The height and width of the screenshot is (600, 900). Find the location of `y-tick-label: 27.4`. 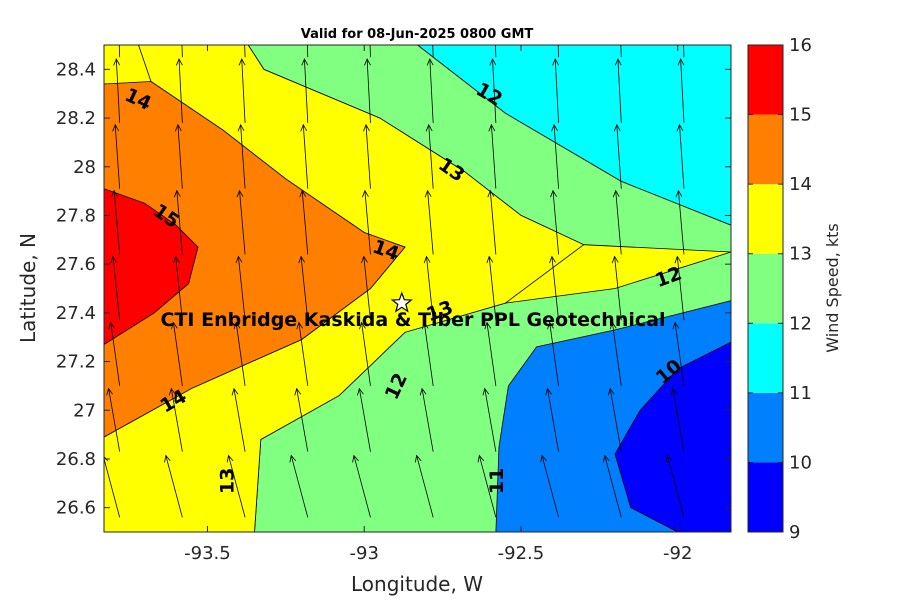

y-tick-label: 27.4 is located at coordinates (76, 313).